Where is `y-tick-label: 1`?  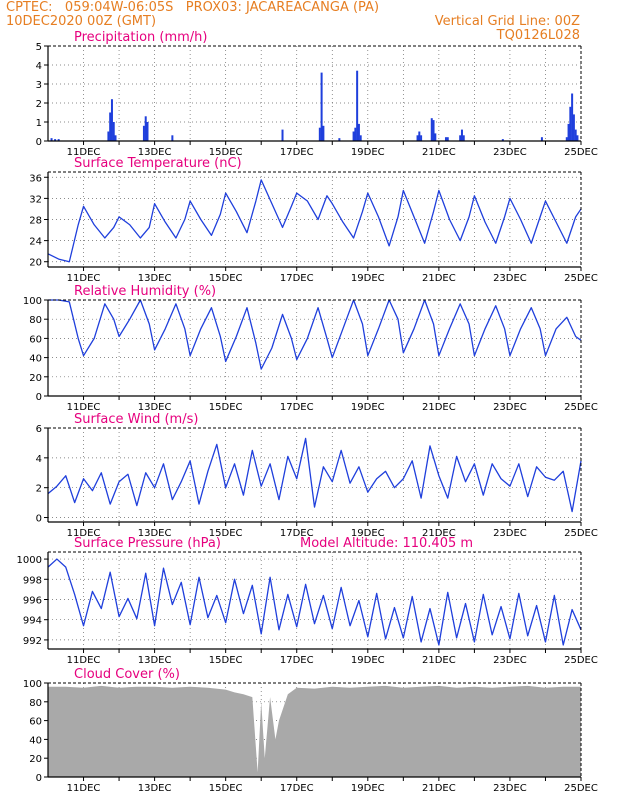
y-tick-label: 1 is located at coordinates (39, 123).